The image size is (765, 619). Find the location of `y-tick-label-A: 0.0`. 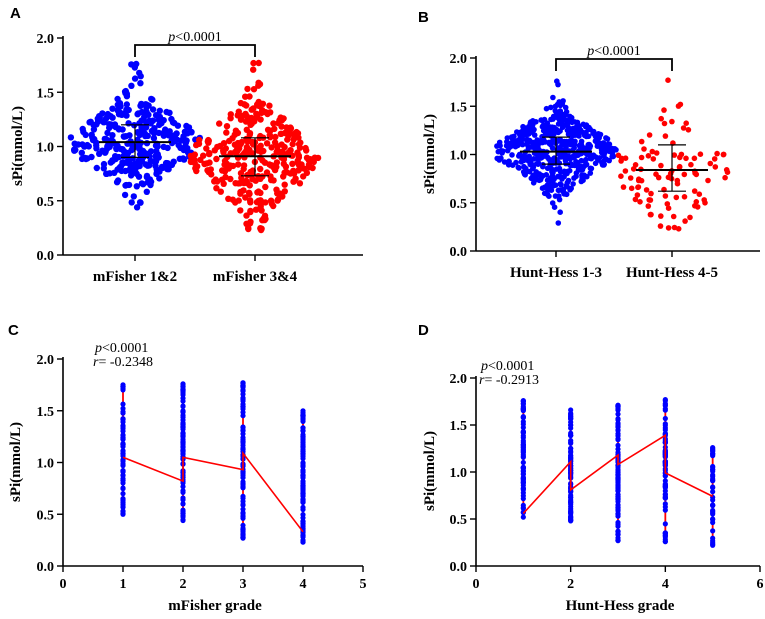

y-tick-label-A: 0.0 is located at coordinates (46, 256).